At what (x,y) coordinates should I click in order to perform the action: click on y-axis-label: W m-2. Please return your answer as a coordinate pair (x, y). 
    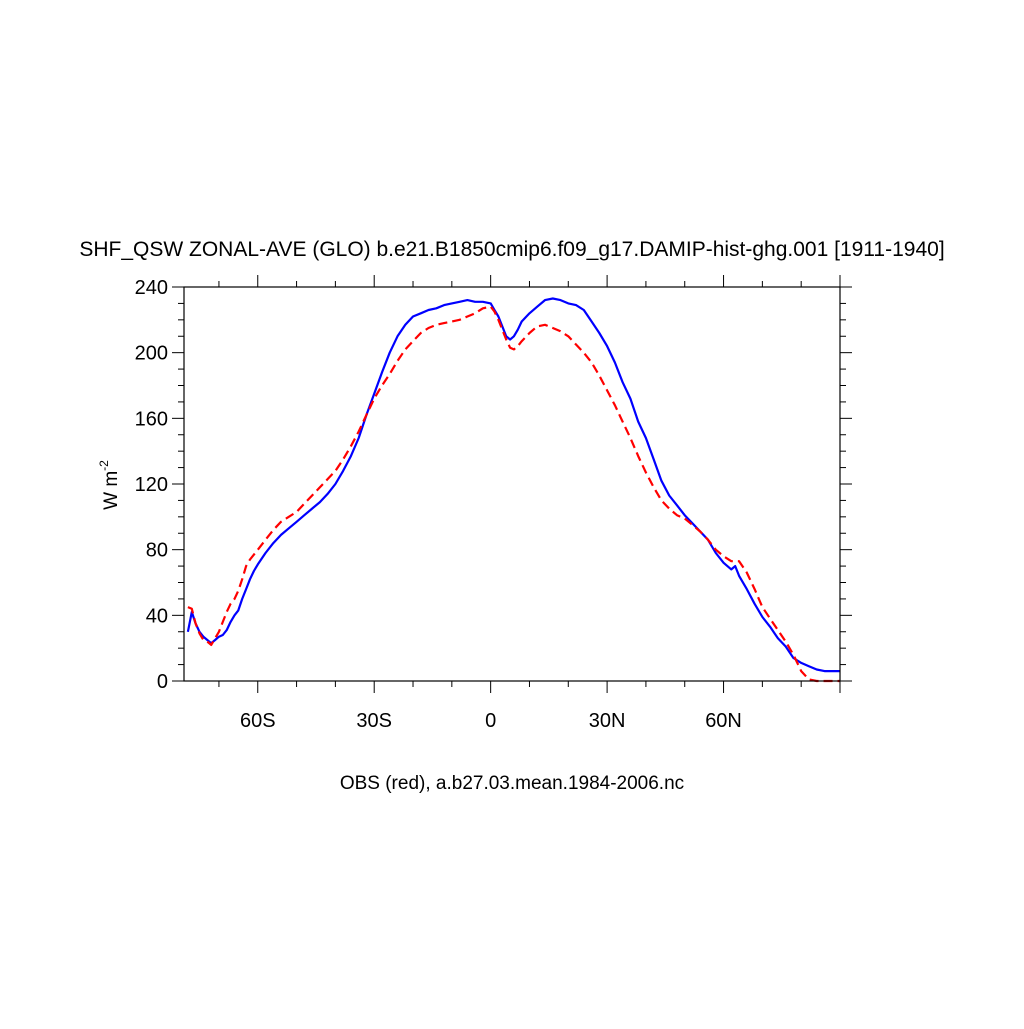
    Looking at the image, I should click on (109, 485).